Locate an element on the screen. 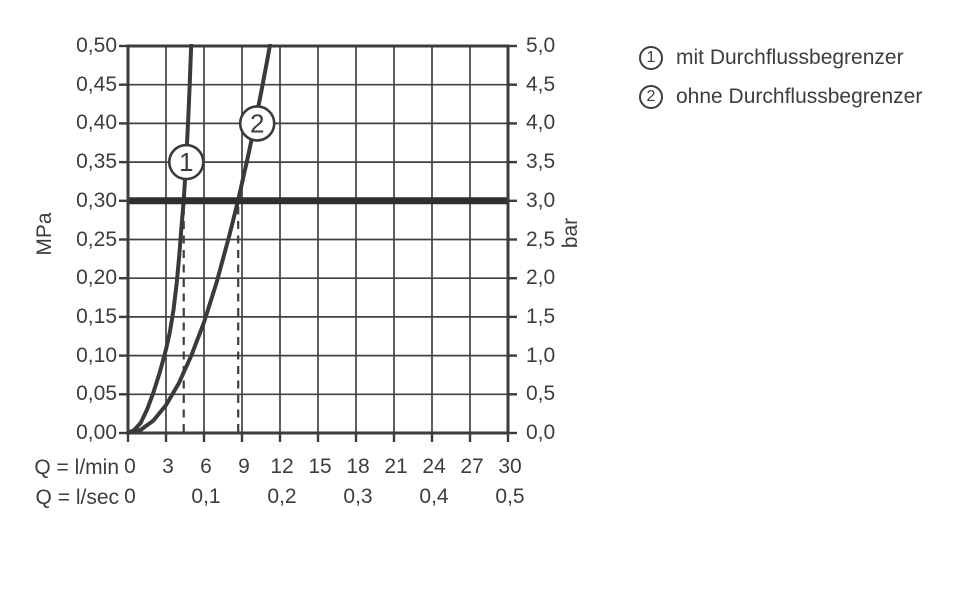 This screenshot has height=612, width=960. curve-2-marker-number: 2 is located at coordinates (257, 123).